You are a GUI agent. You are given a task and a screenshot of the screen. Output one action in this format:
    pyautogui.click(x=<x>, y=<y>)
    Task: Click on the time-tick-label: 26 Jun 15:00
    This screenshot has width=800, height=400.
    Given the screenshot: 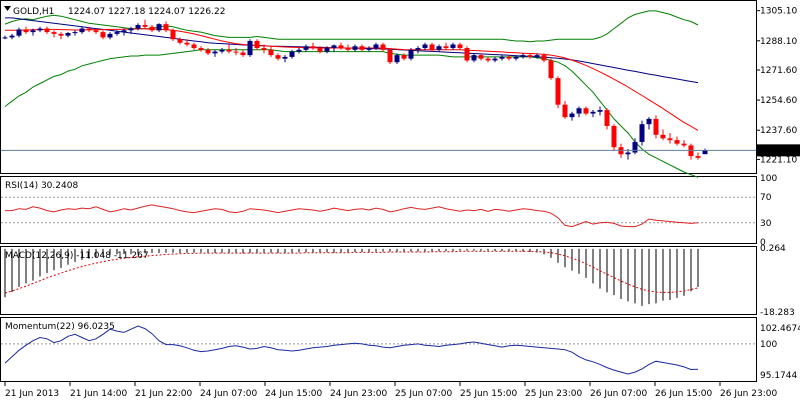 What is the action you would take?
    pyautogui.click(x=683, y=394)
    